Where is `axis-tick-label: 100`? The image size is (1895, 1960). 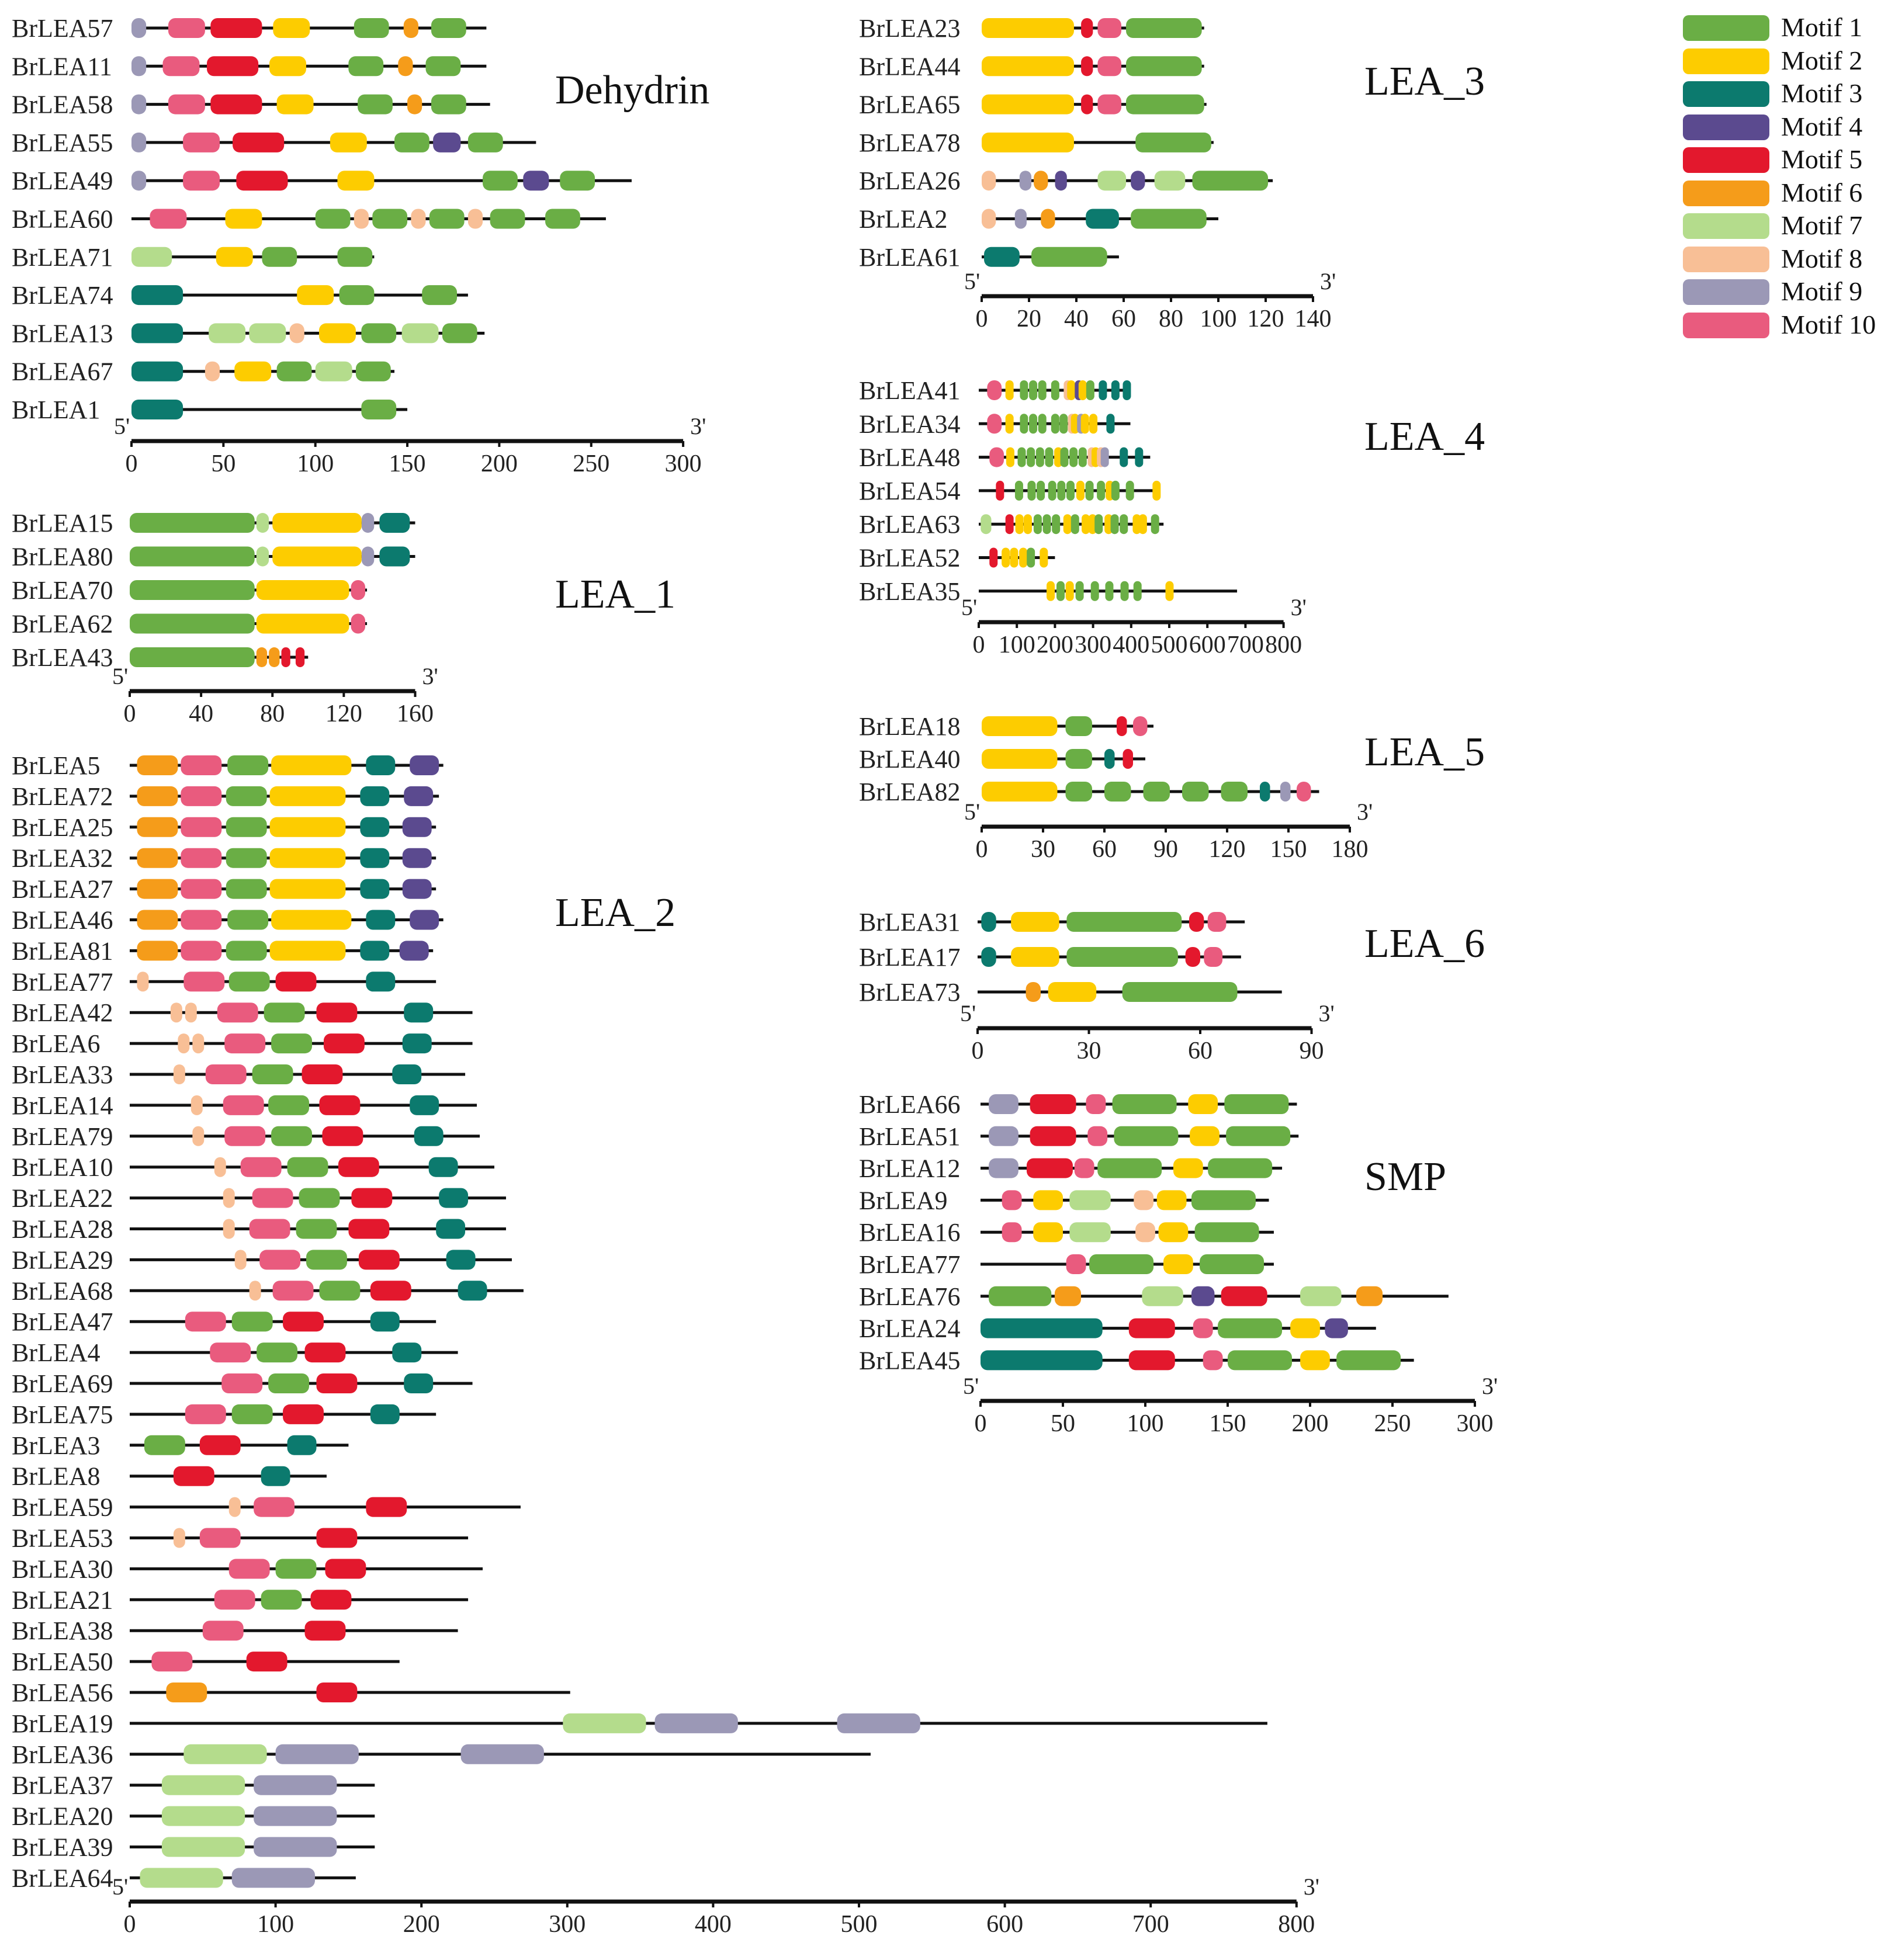
axis-tick-label: 100 is located at coordinates (1017, 645).